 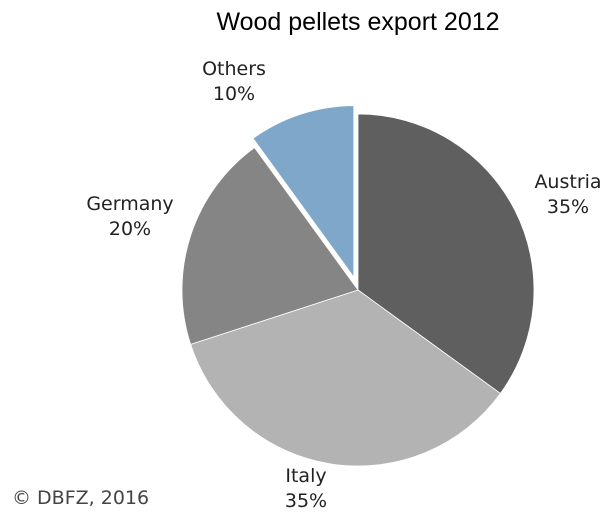 I want to click on chart-title: Wood pellets export 2012, so click(x=357, y=22).